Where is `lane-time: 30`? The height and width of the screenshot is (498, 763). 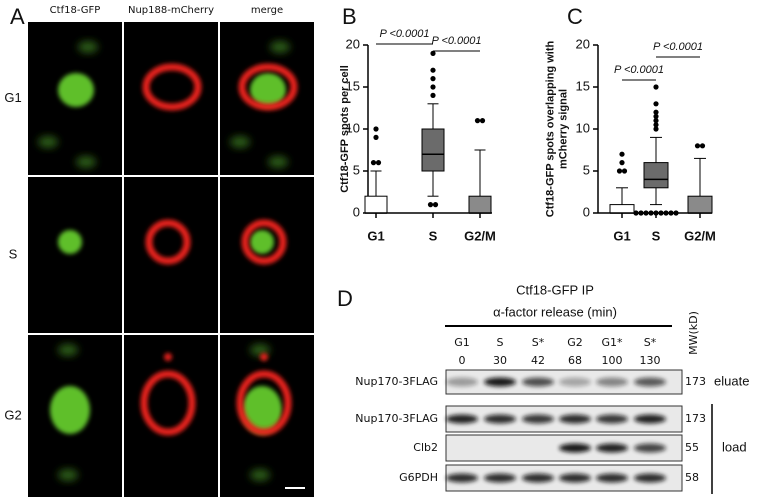 lane-time: 30 is located at coordinates (500, 360).